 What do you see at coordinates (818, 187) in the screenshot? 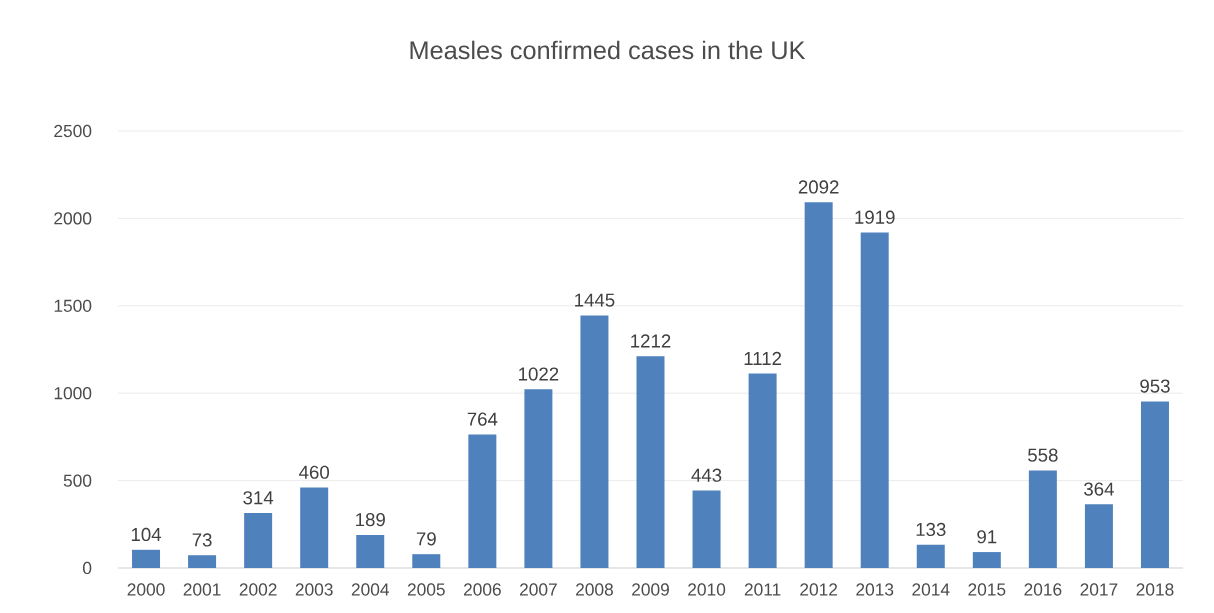
I see `data-label: 2092` at bounding box center [818, 187].